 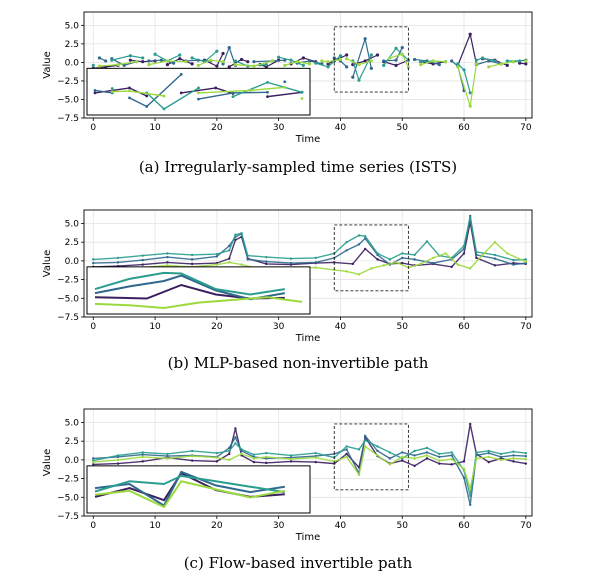 What do you see at coordinates (72, 243) in the screenshot?
I see `y-tick-label: 2.5` at bounding box center [72, 243].